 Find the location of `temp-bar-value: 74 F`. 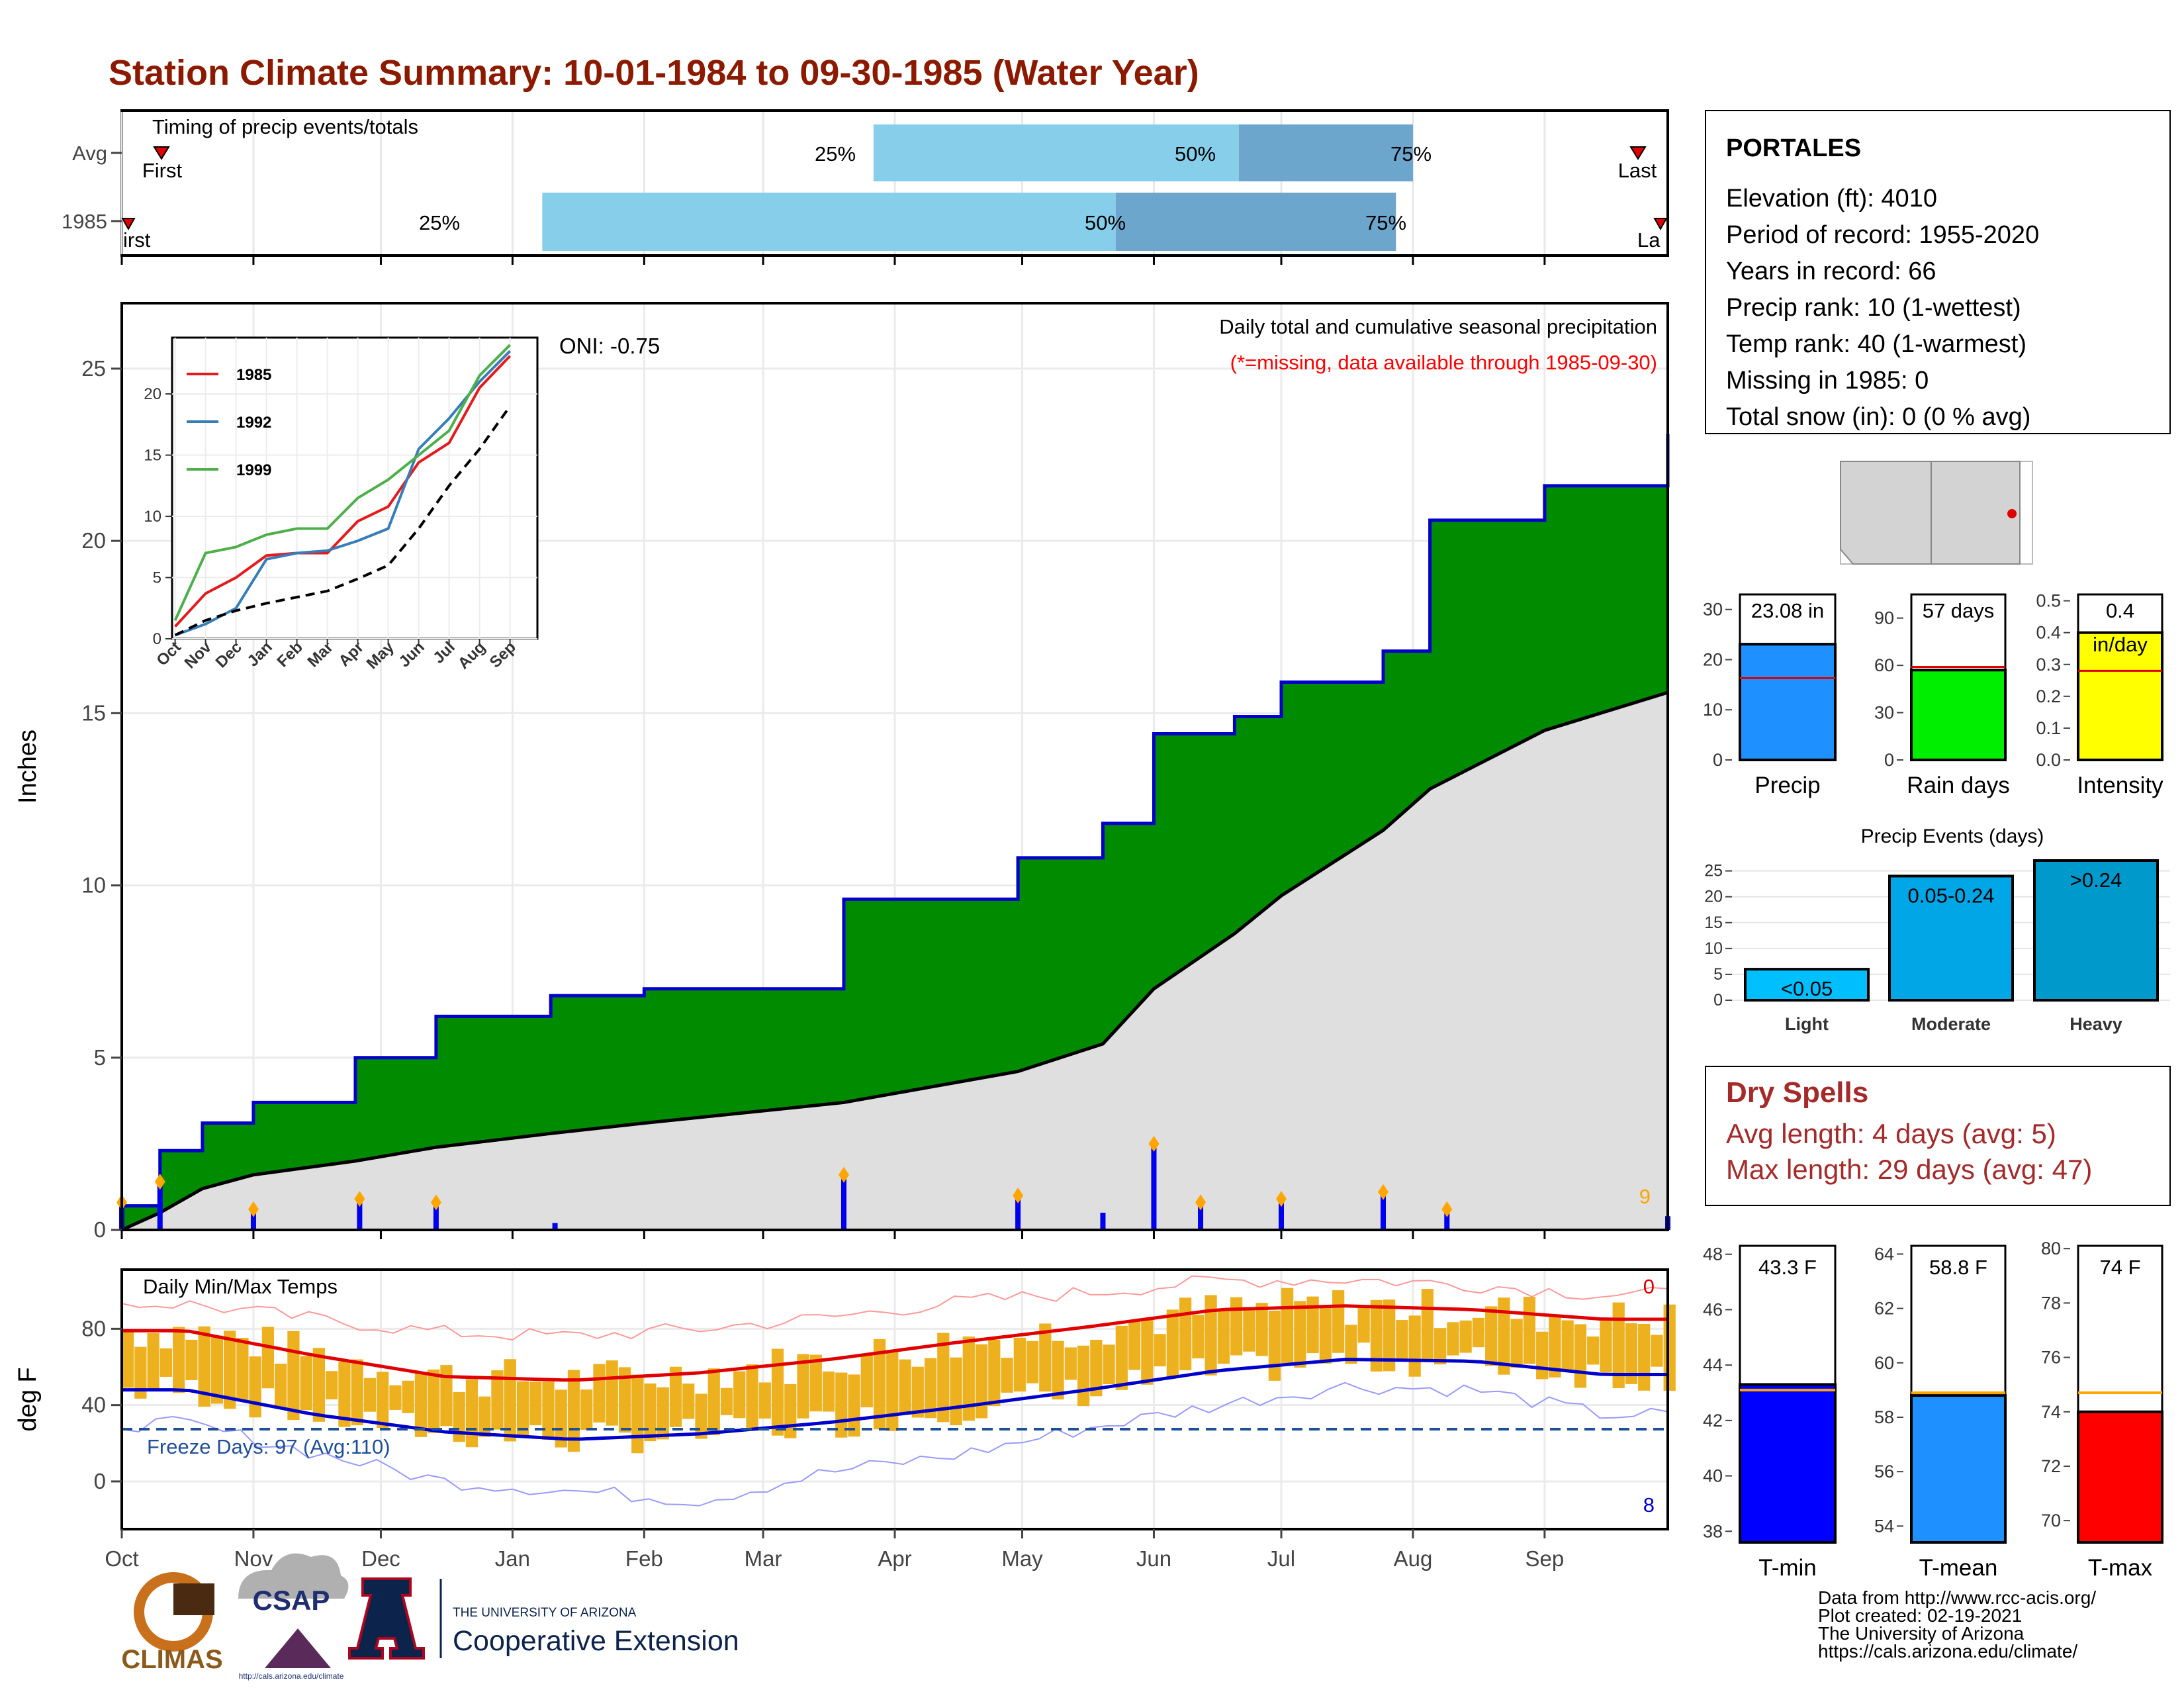

temp-bar-value: 74 F is located at coordinates (2119, 1267).